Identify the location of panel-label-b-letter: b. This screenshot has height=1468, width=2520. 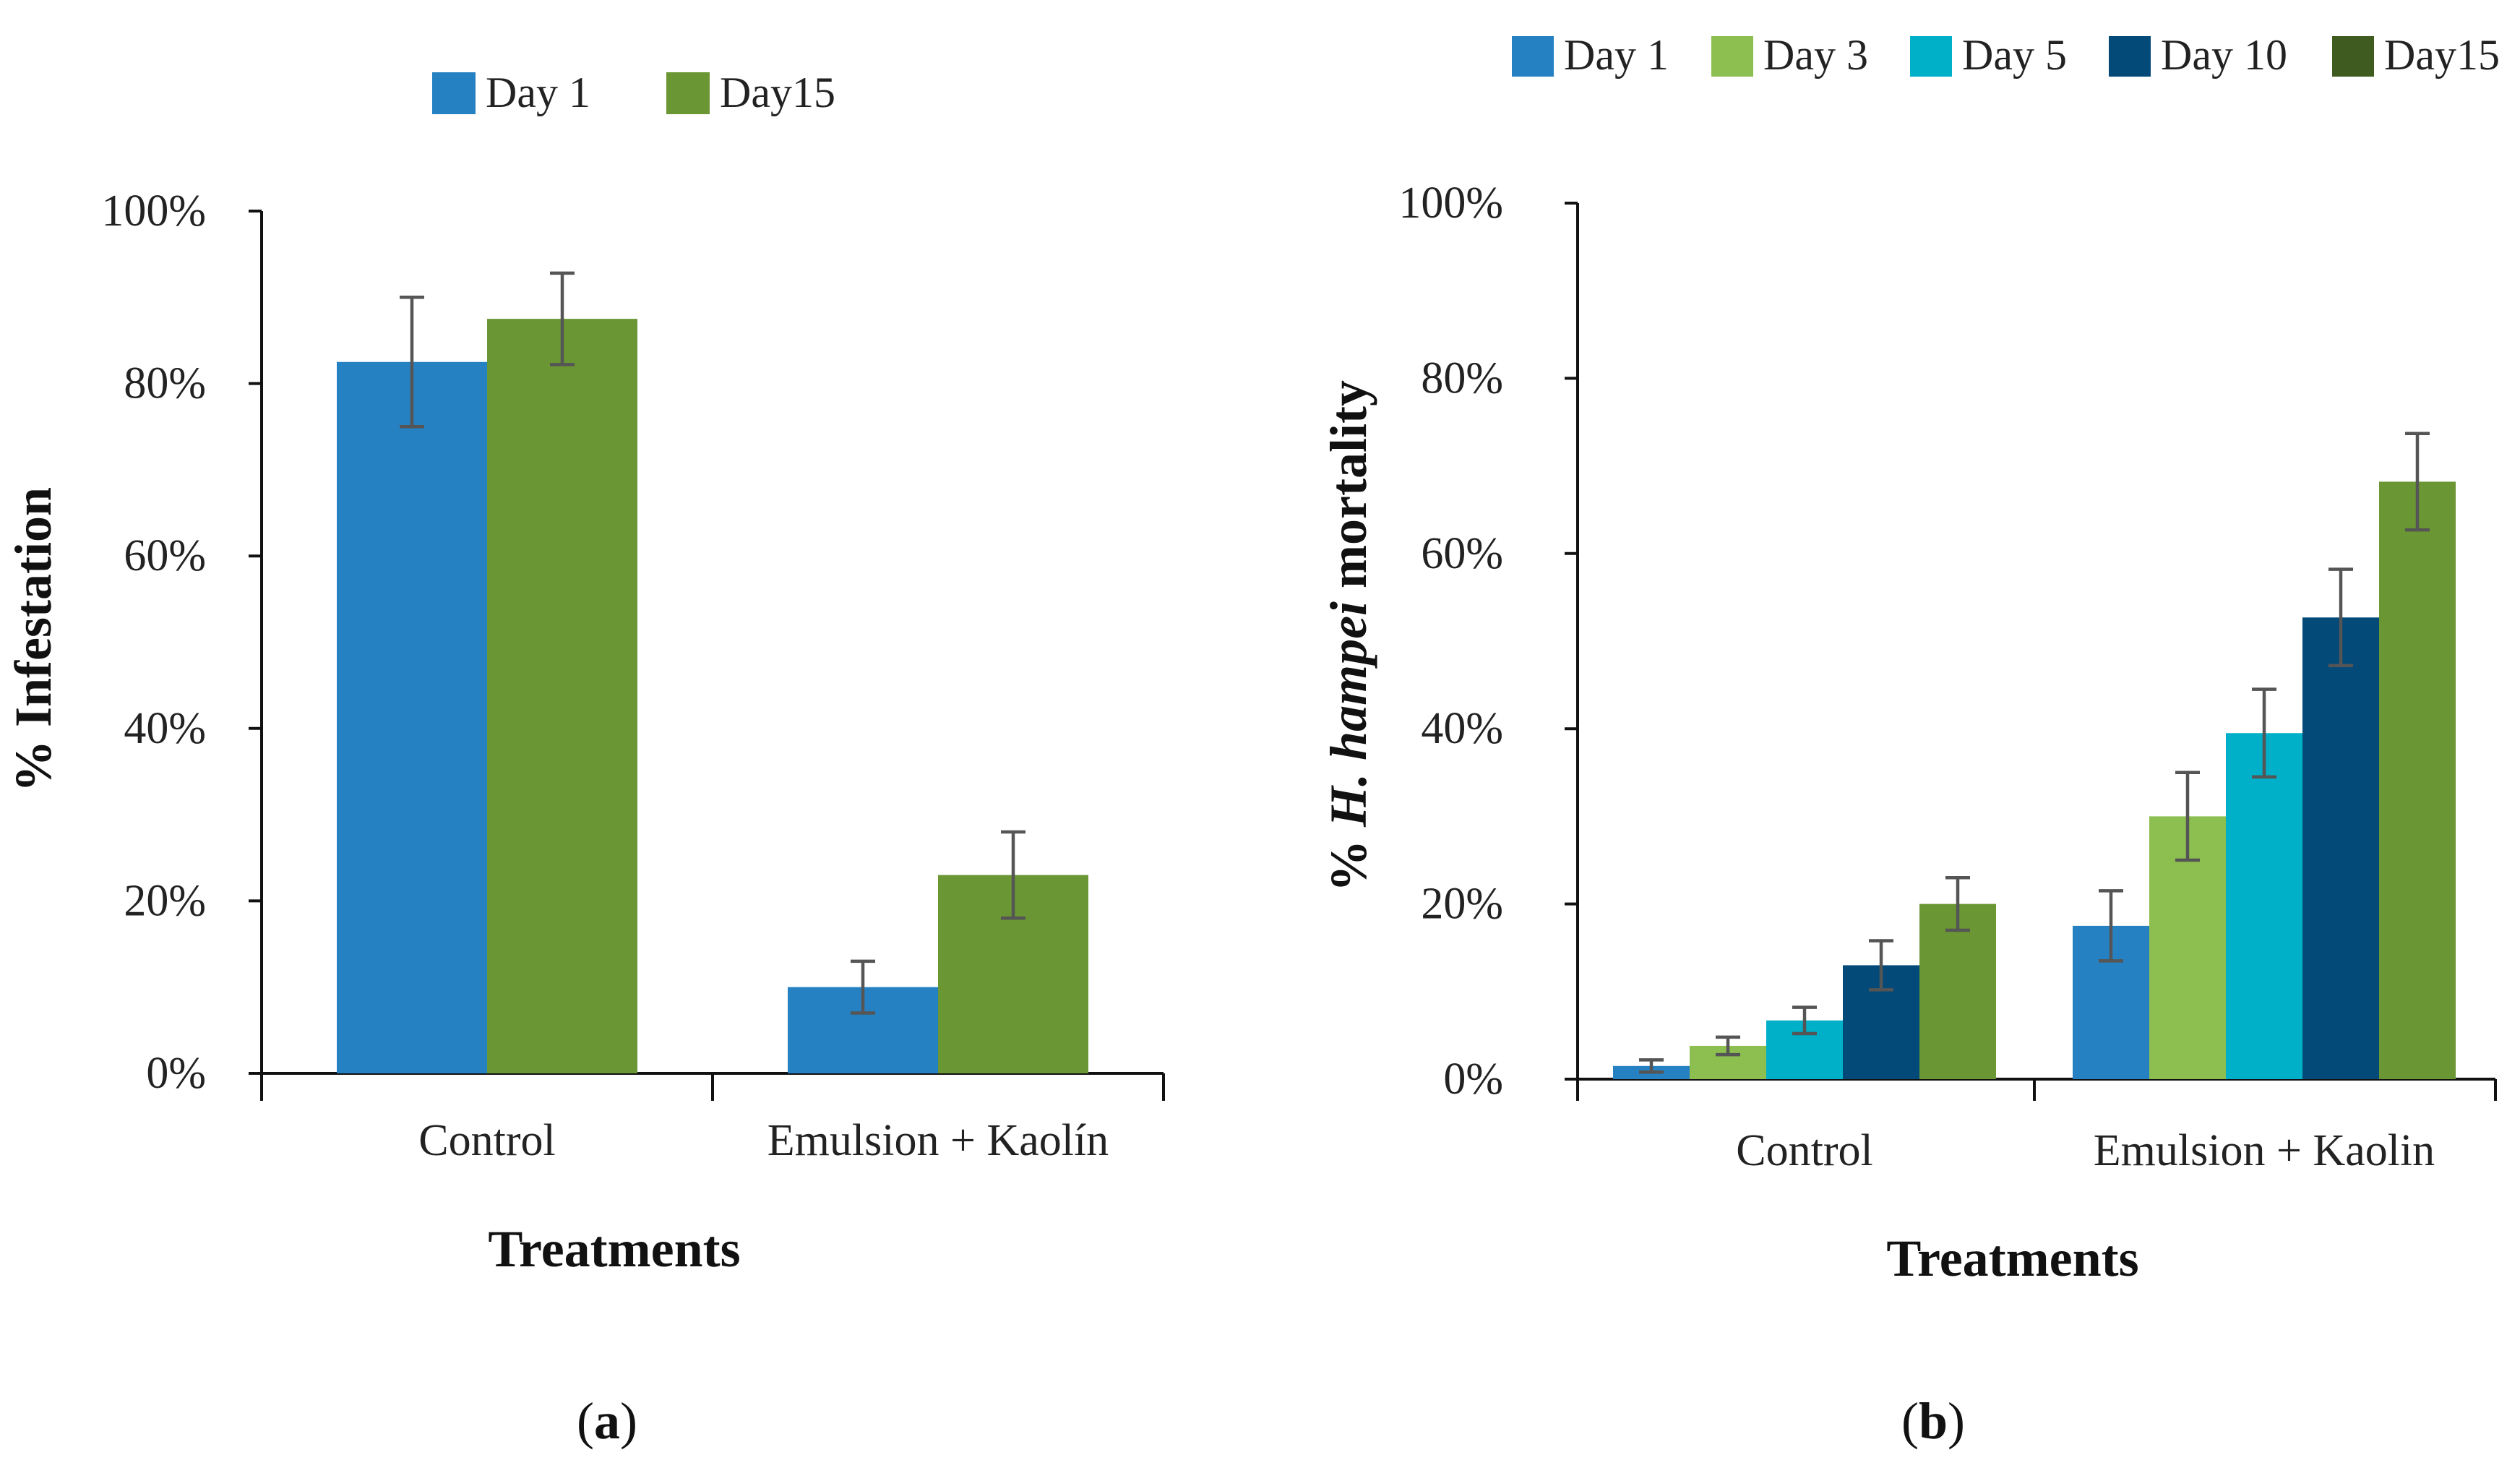
(1933, 1421).